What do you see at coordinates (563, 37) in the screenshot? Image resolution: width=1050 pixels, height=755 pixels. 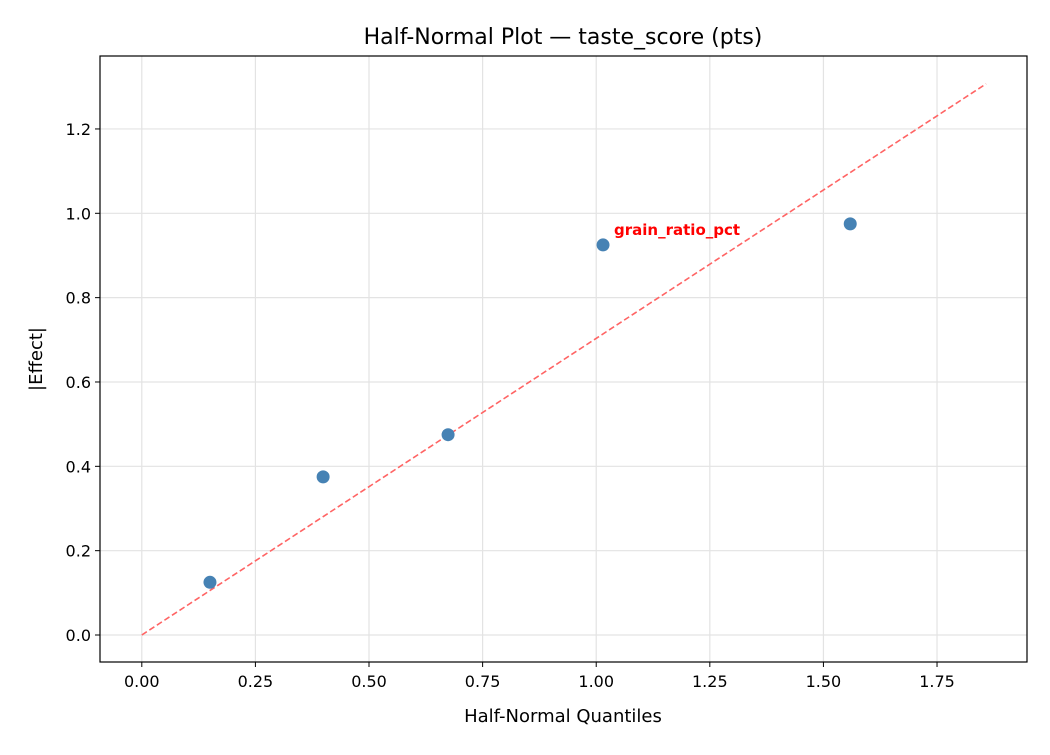 I see `chart-title: Half-Normal Plot — taste_score (pts)` at bounding box center [563, 37].